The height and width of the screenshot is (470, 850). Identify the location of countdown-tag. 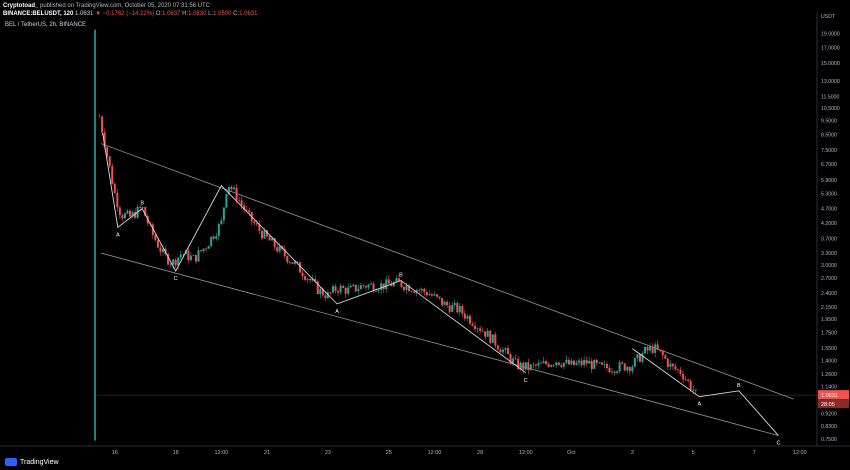
(833, 404).